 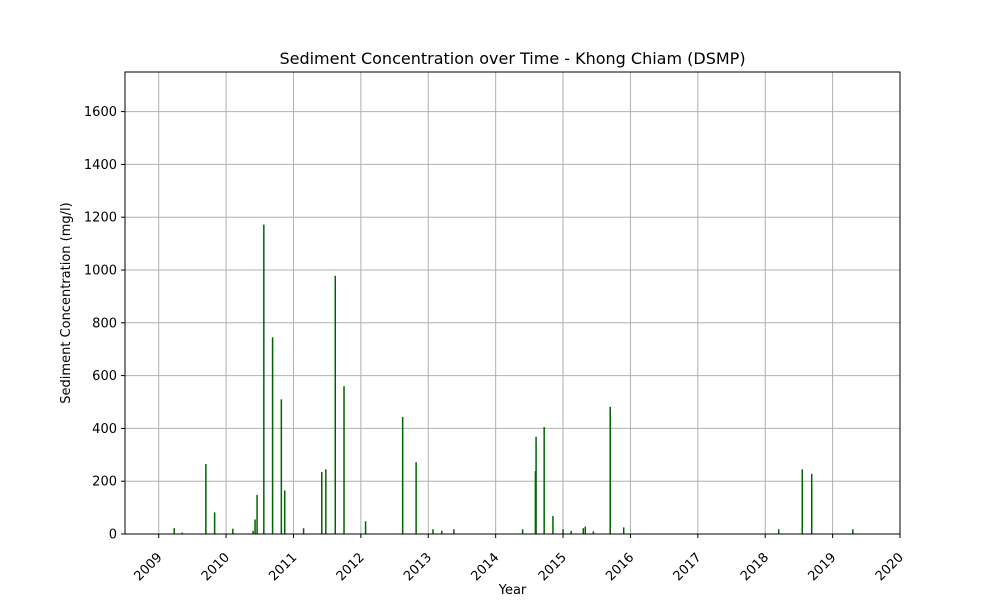 I want to click on y-tick-label: 1000, so click(x=100, y=271).